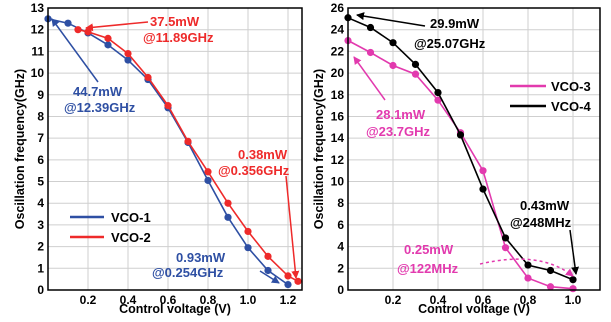  Describe the element at coordinates (338, 51) in the screenshot. I see `y-tick-label: 22` at that location.